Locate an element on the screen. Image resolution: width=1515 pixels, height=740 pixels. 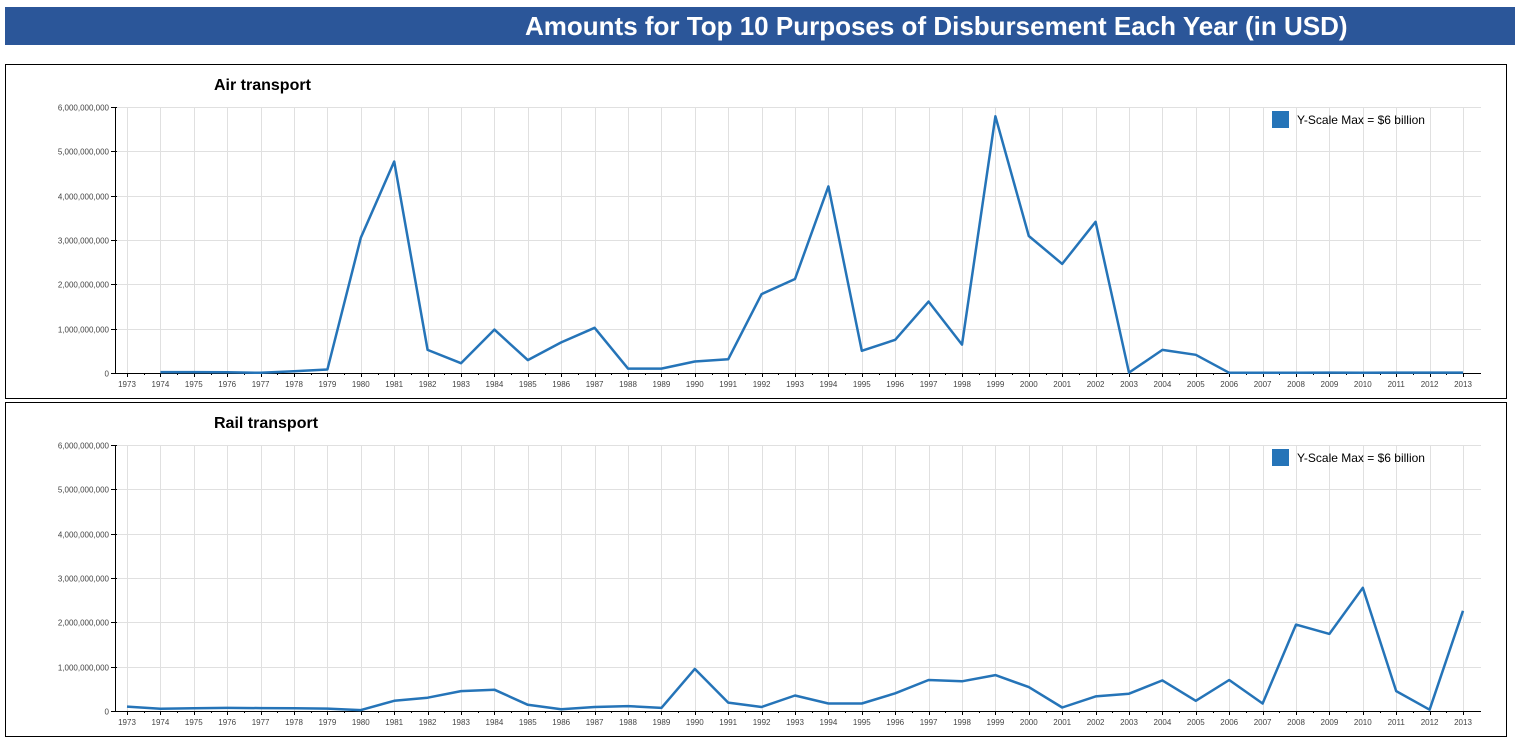
chart-title: Air transport is located at coordinates (263, 85).